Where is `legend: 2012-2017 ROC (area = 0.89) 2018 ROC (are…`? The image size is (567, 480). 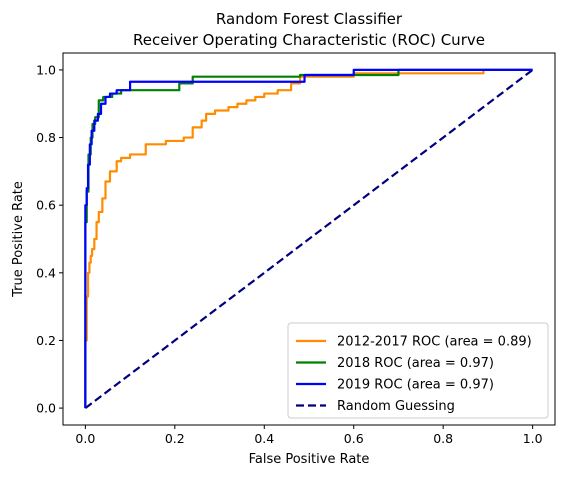 legend: 2012-2017 ROC (area = 0.89) 2018 ROC (are… is located at coordinates (418, 370).